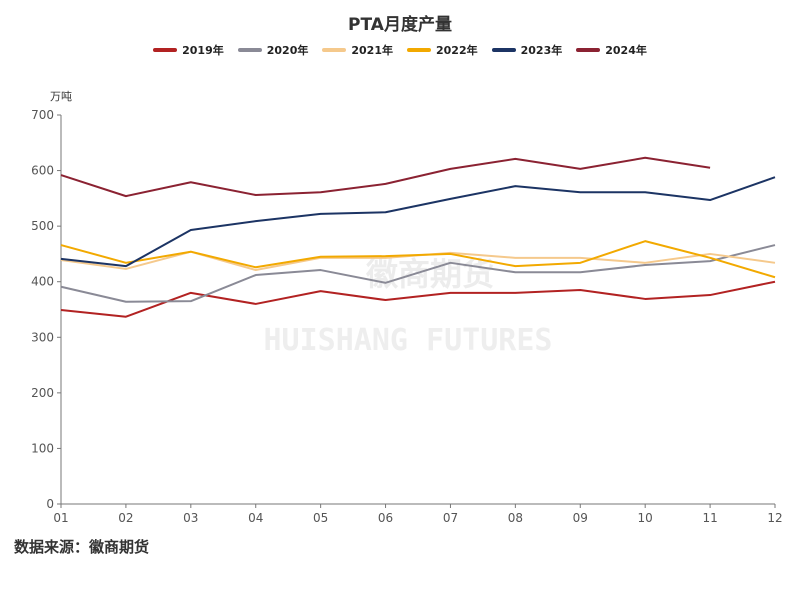  I want to click on legend-item: 2023年, so click(527, 50).